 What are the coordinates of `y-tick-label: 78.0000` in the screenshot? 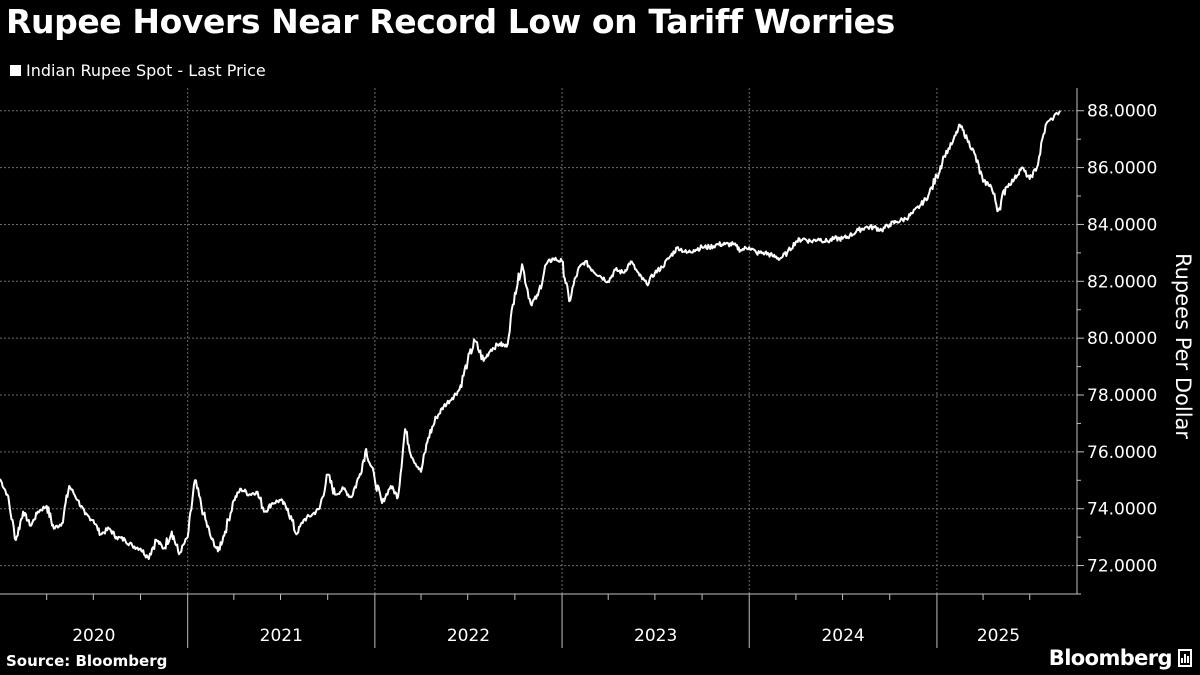 It's located at (1122, 396).